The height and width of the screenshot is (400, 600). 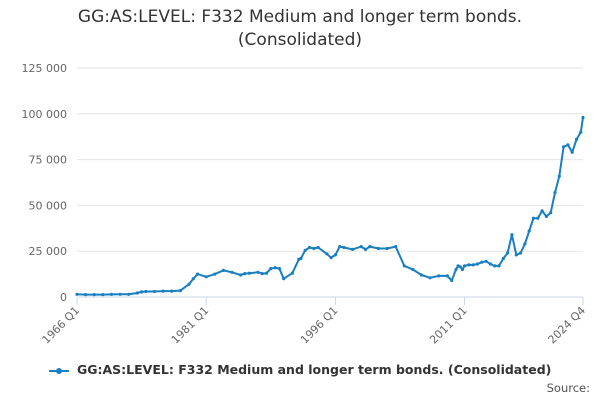 What do you see at coordinates (48, 251) in the screenshot?
I see `y-tick-label: 25 000` at bounding box center [48, 251].